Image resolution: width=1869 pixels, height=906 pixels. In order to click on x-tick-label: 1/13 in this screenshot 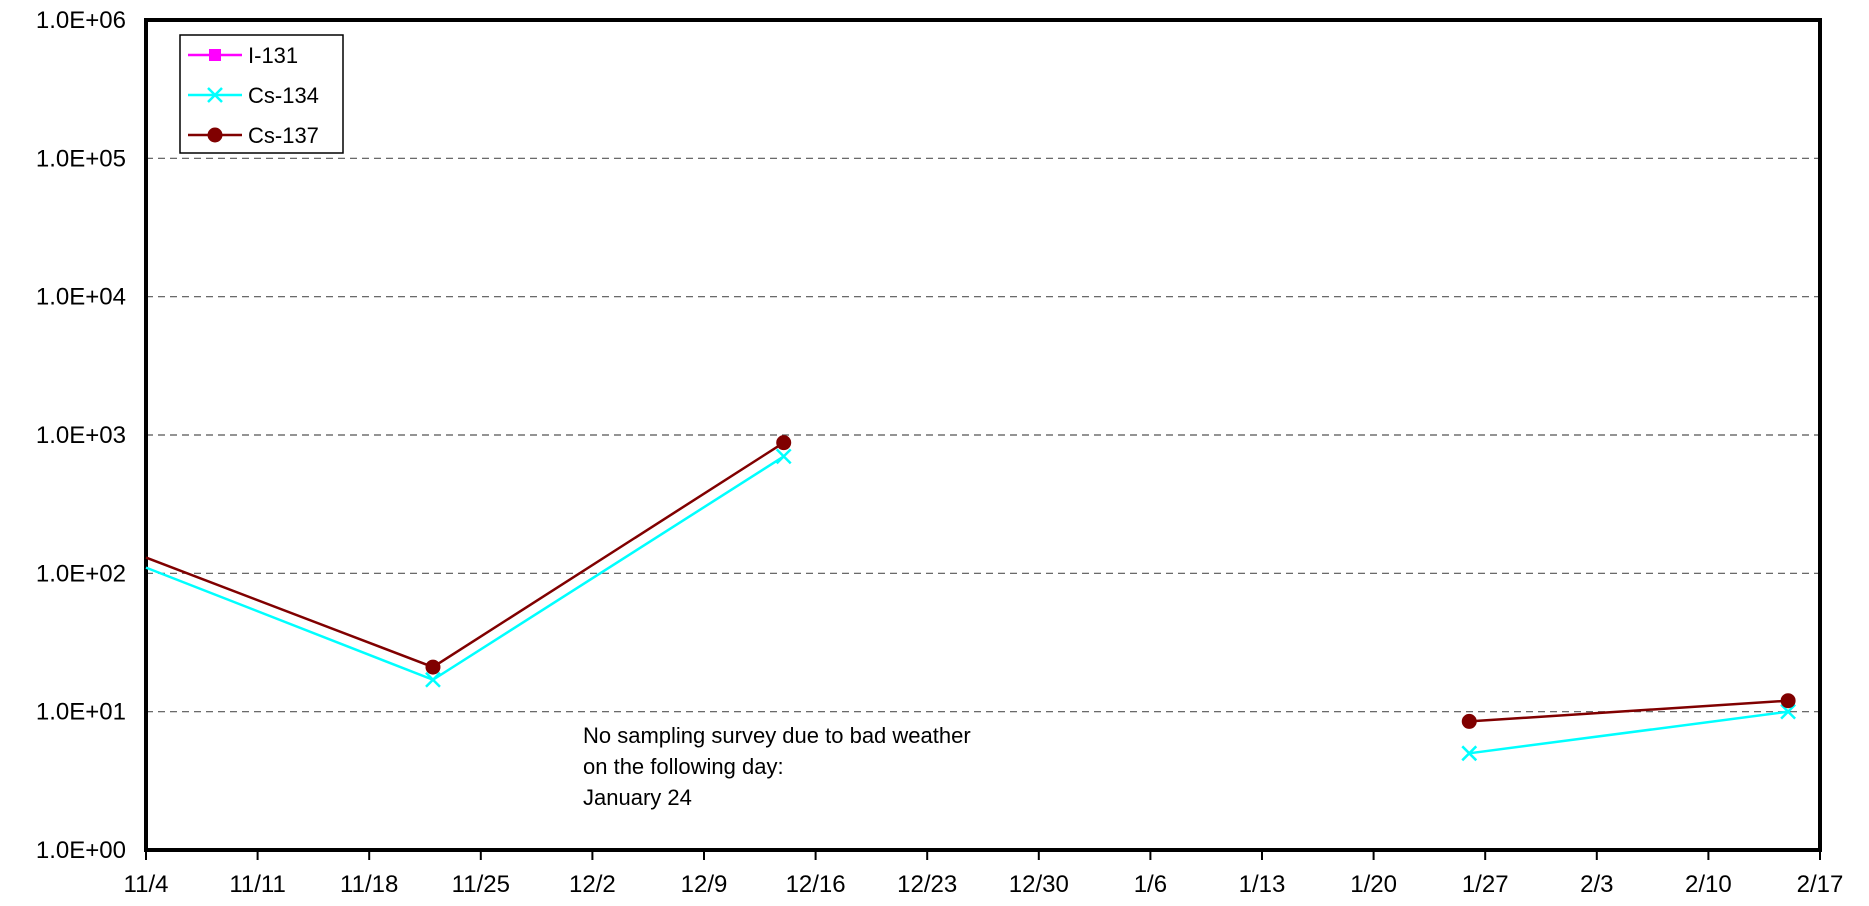, I will do `click(1262, 884)`.